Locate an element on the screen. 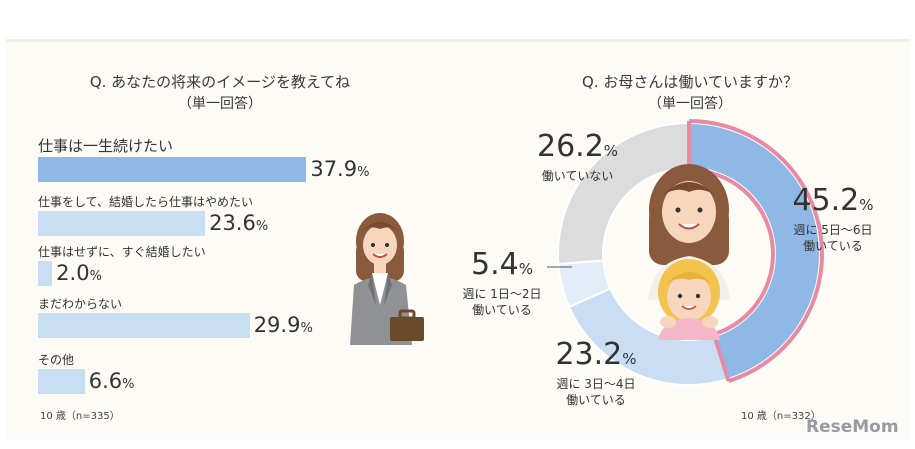 The image size is (915, 449). donut-chart-note: 10 歳（n=332） is located at coordinates (781, 416).